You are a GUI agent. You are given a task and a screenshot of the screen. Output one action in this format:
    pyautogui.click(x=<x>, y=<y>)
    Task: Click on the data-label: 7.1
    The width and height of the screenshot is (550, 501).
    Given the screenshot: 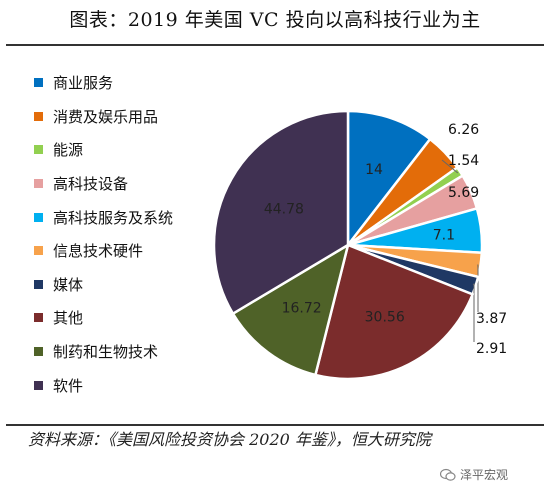 What is the action you would take?
    pyautogui.click(x=444, y=235)
    